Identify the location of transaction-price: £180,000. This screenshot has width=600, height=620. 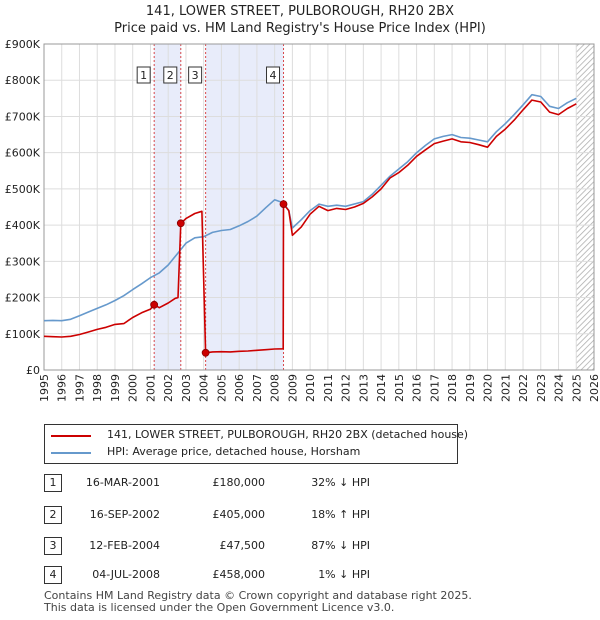
(239, 482).